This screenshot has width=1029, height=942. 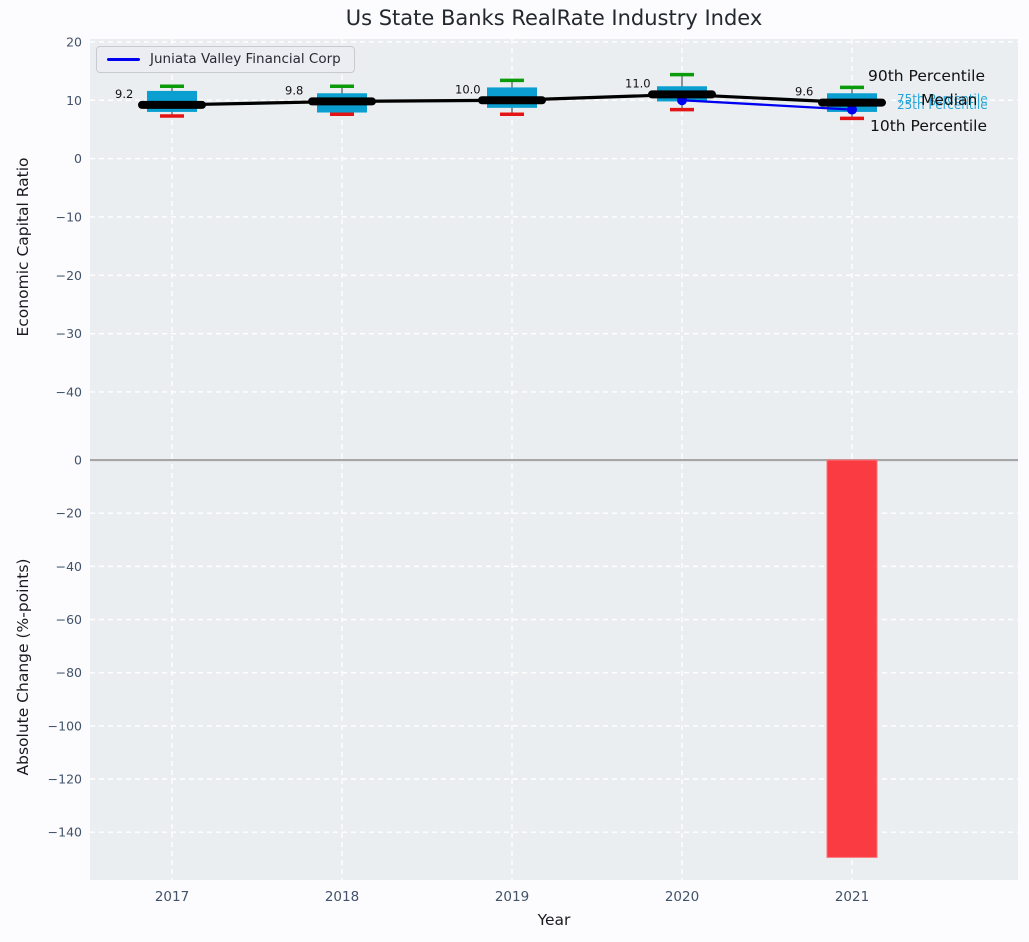 What do you see at coordinates (69, 333) in the screenshot?
I see `y-tick-label: −30` at bounding box center [69, 333].